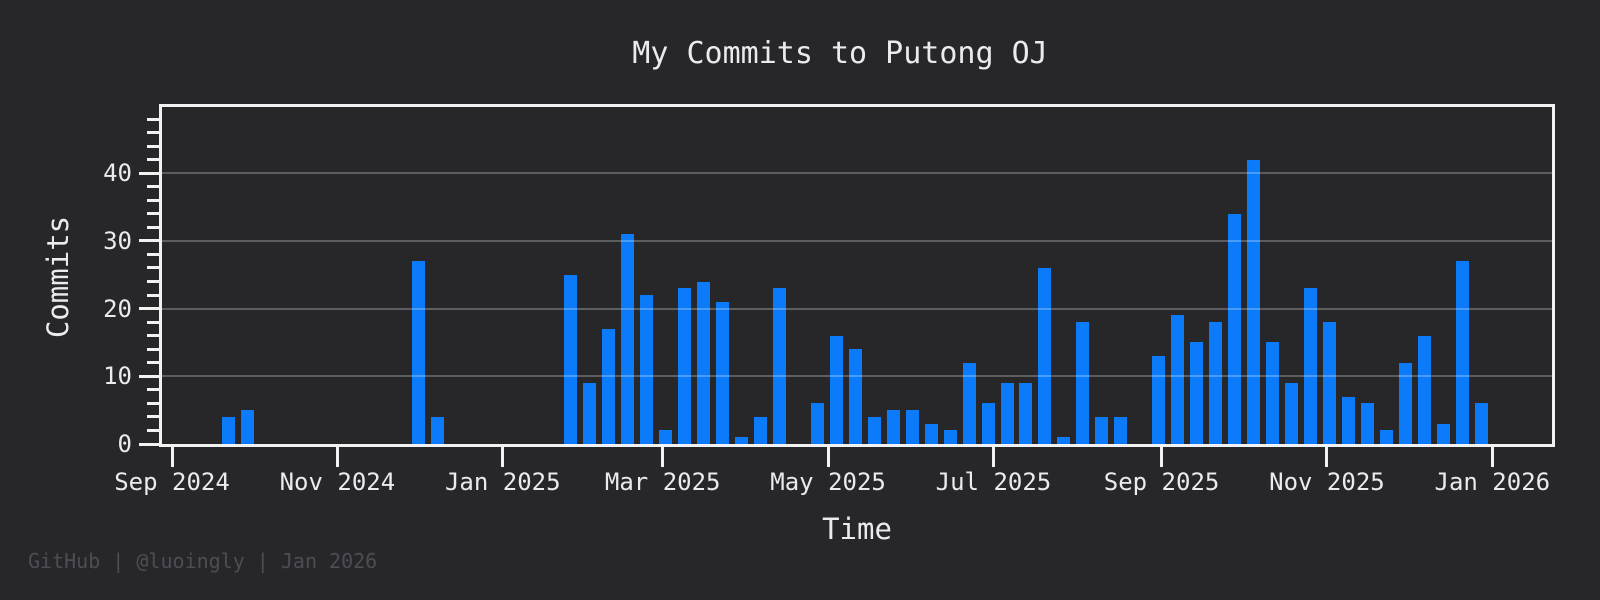  What do you see at coordinates (502, 482) in the screenshot?
I see `x-axis-tick-label: Jan 2025` at bounding box center [502, 482].